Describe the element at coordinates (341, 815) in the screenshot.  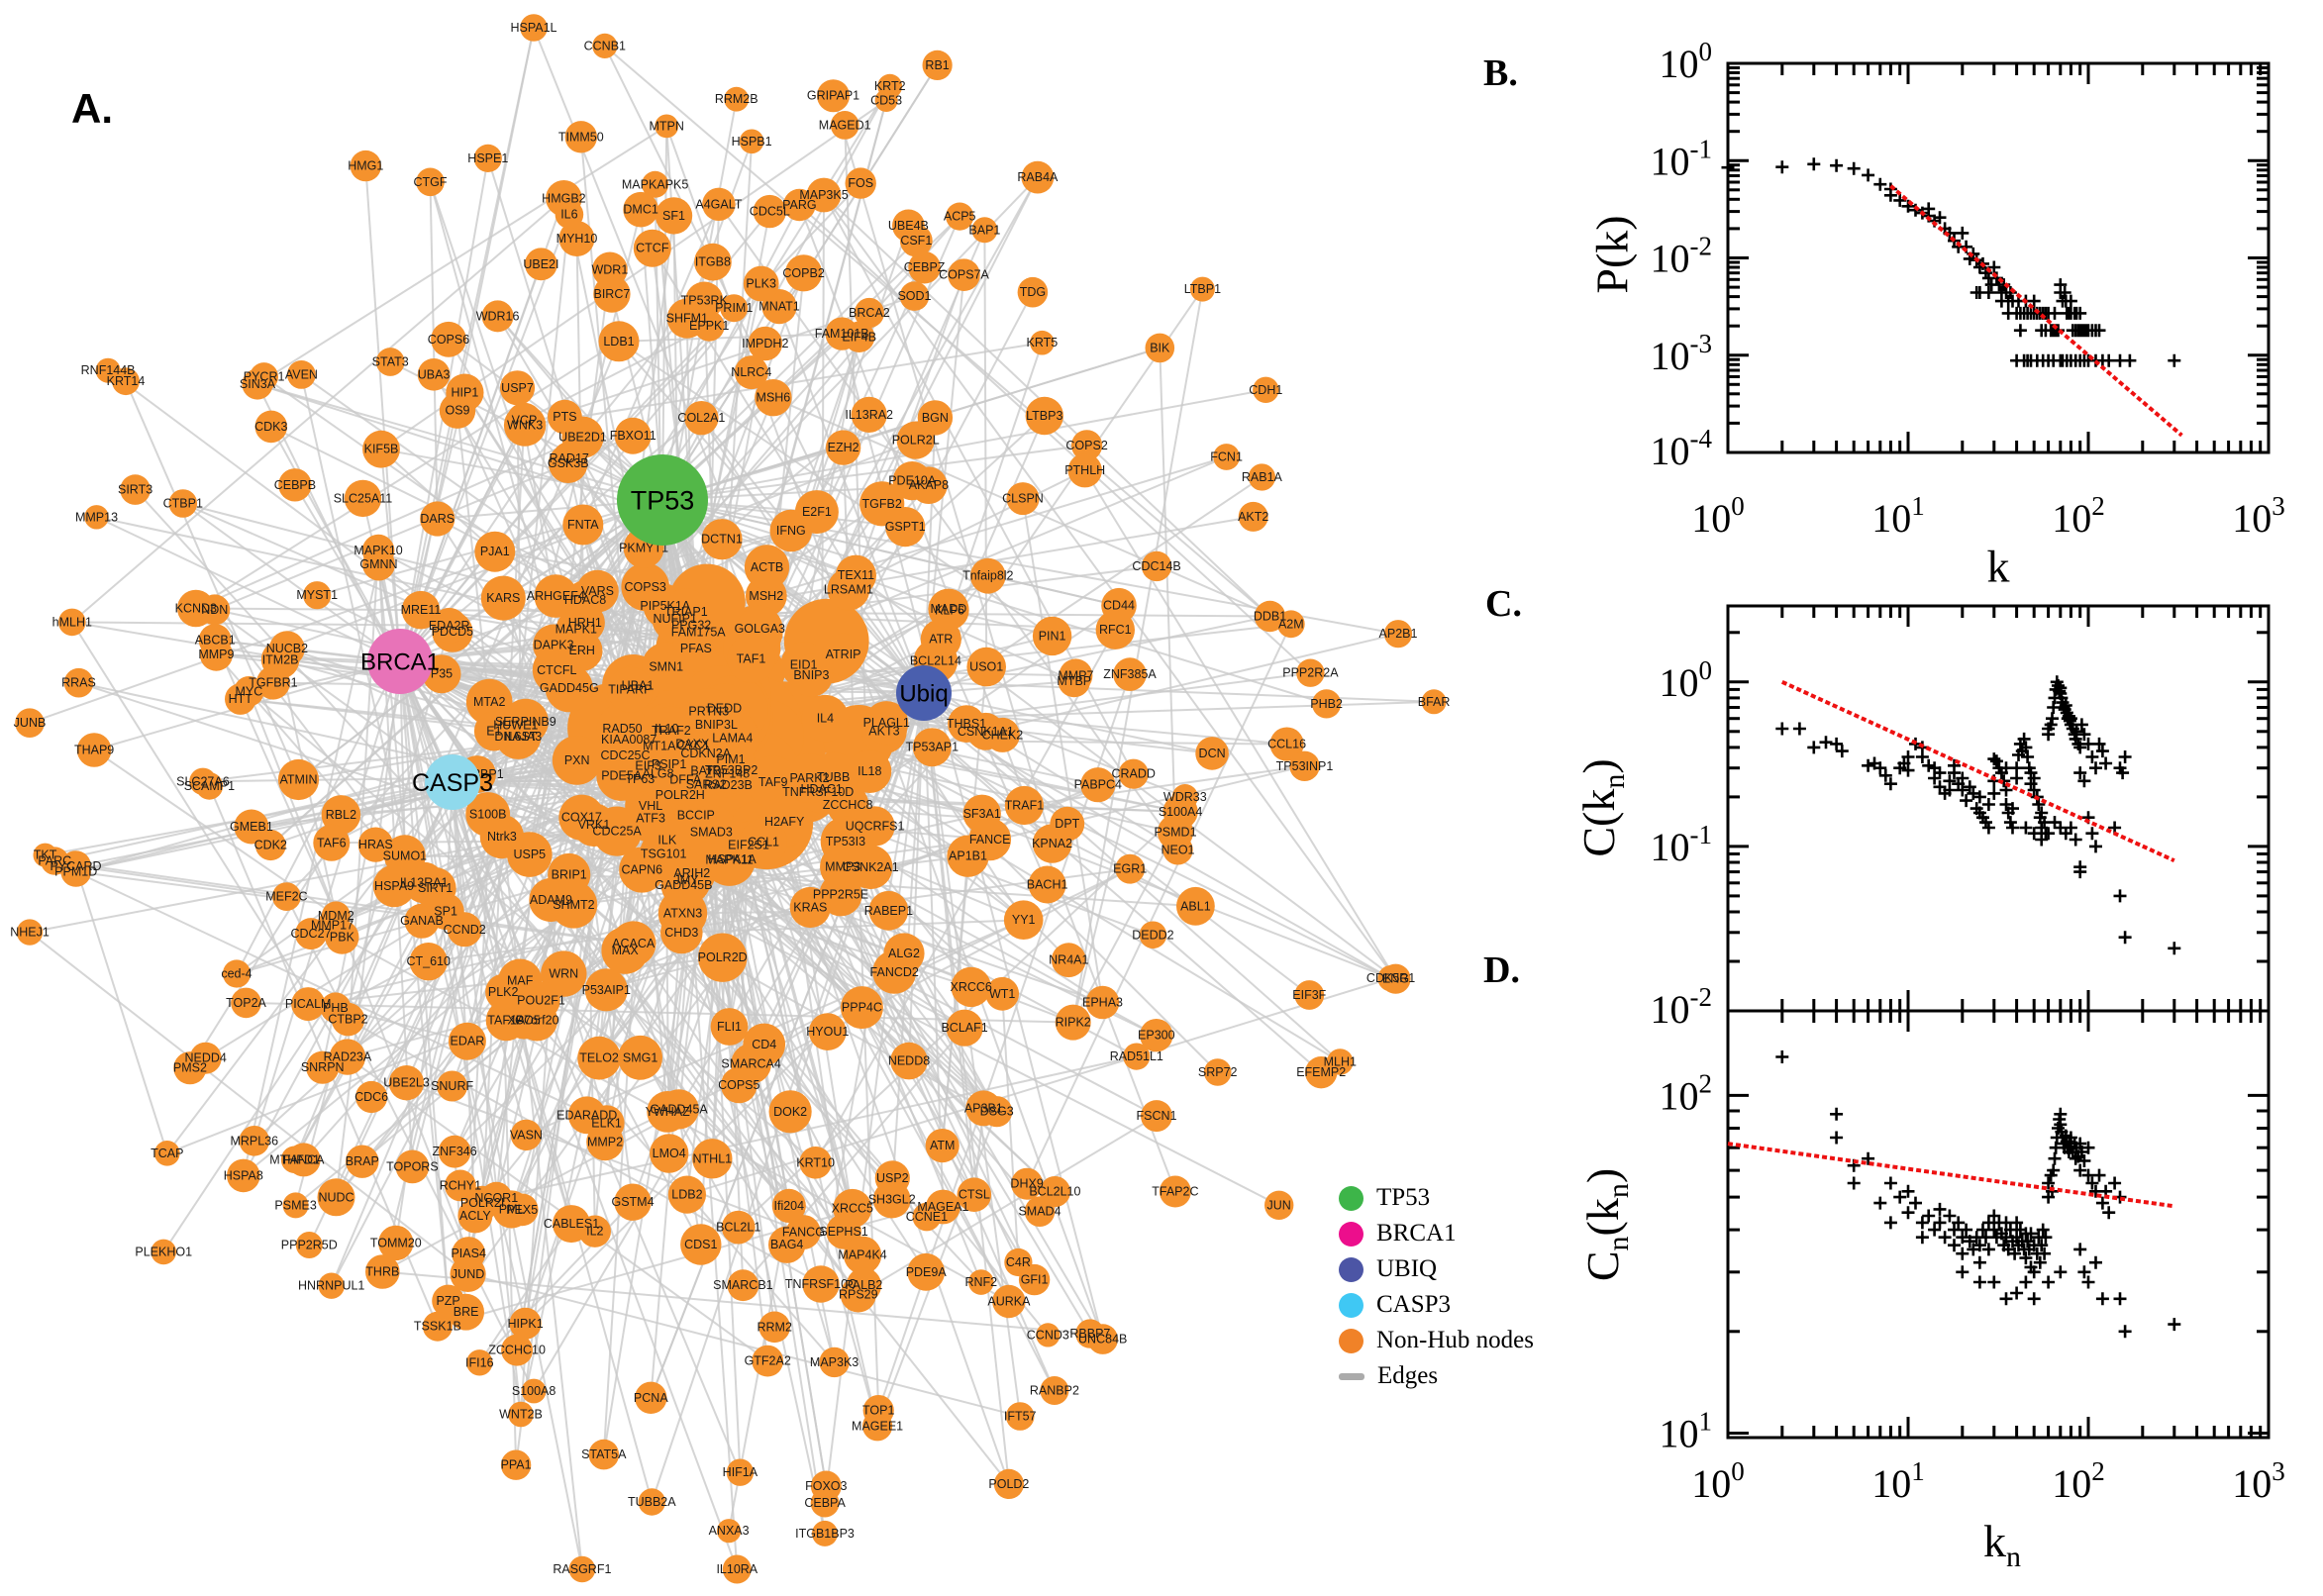
I see `network-node-label: RBL2` at that location.